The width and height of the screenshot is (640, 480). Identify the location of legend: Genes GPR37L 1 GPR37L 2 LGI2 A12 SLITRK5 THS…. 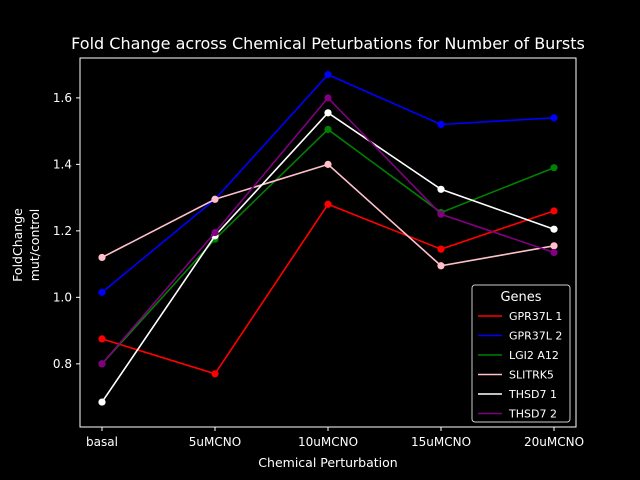
(521, 353).